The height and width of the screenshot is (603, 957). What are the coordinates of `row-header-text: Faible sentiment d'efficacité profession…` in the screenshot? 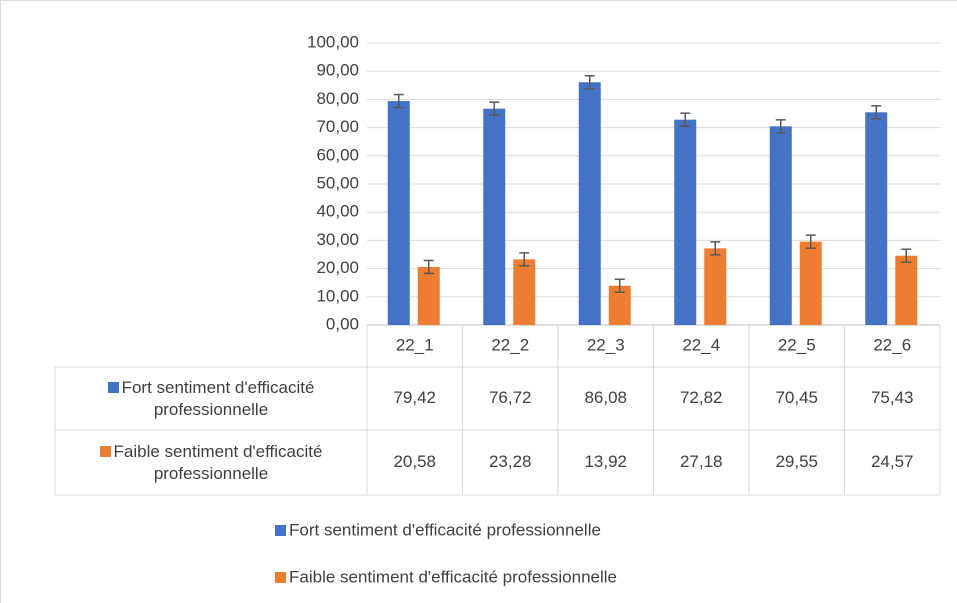 It's located at (218, 462).